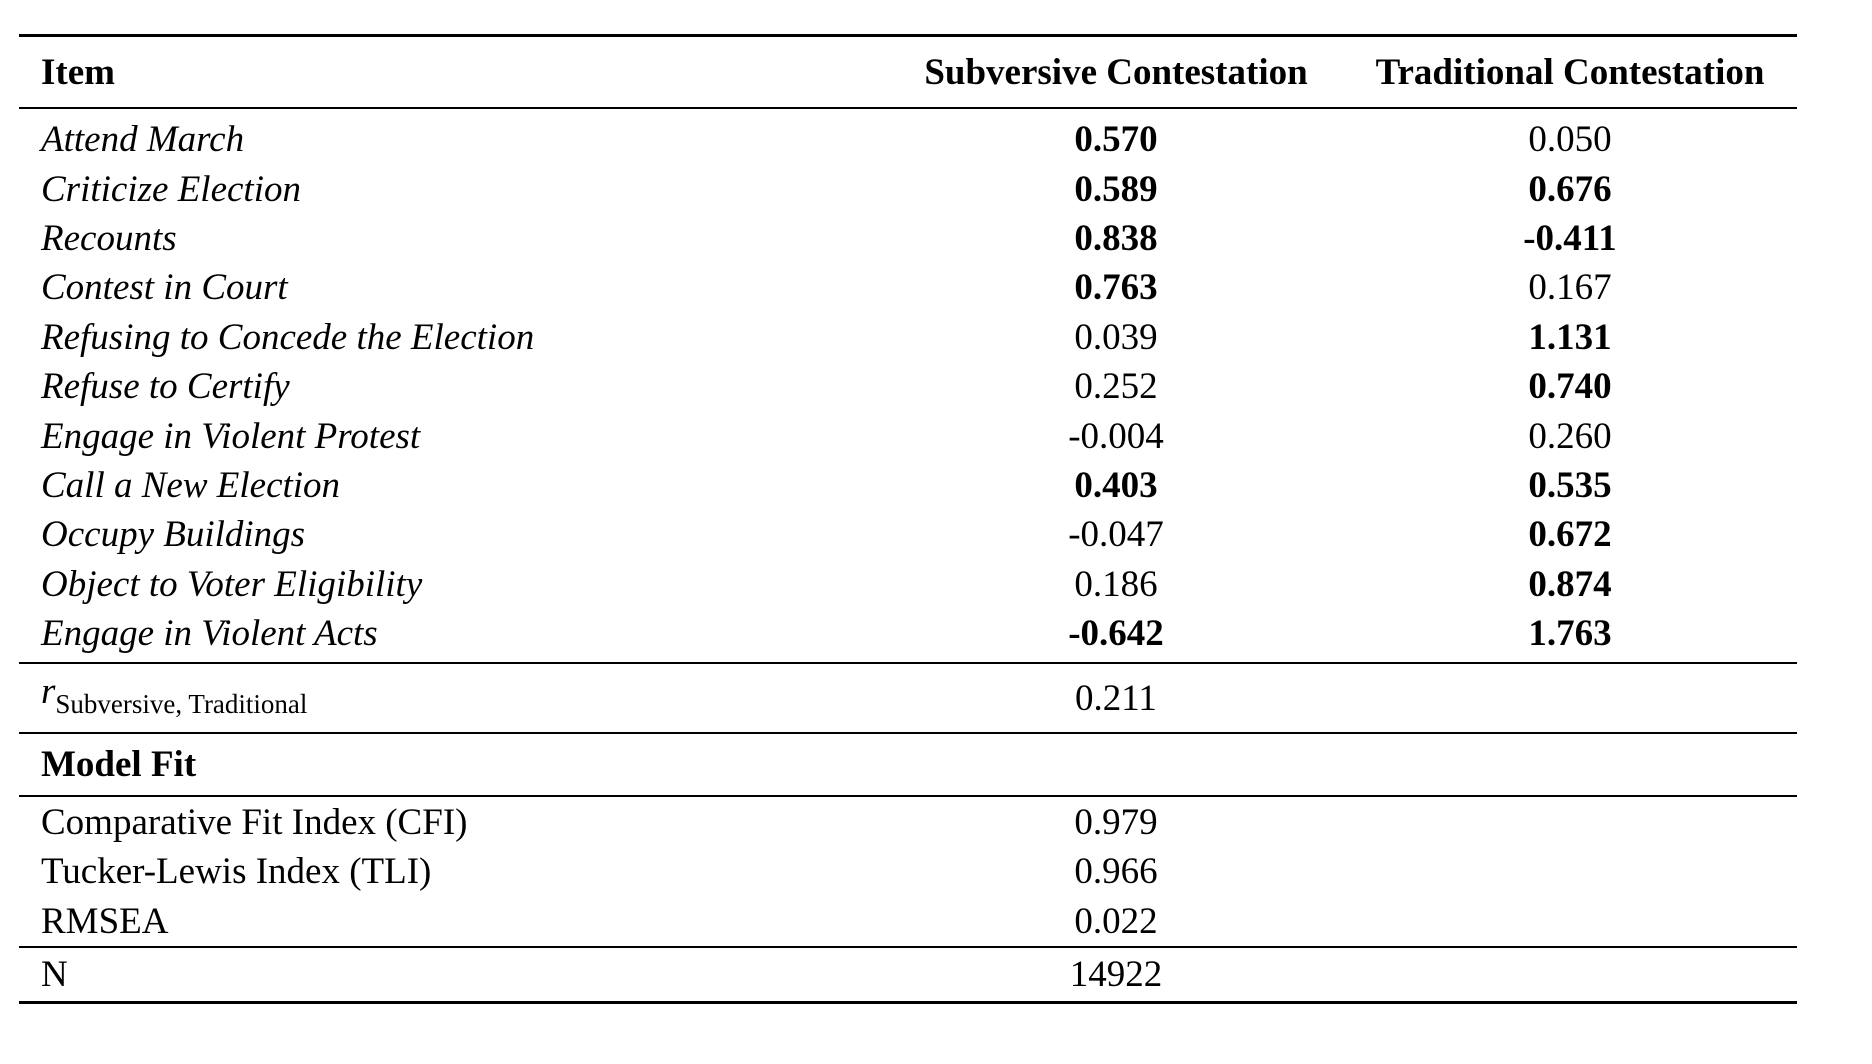 This screenshot has height=1064, width=1872. What do you see at coordinates (1570, 387) in the screenshot?
I see `traditional-loading: 0.740` at bounding box center [1570, 387].